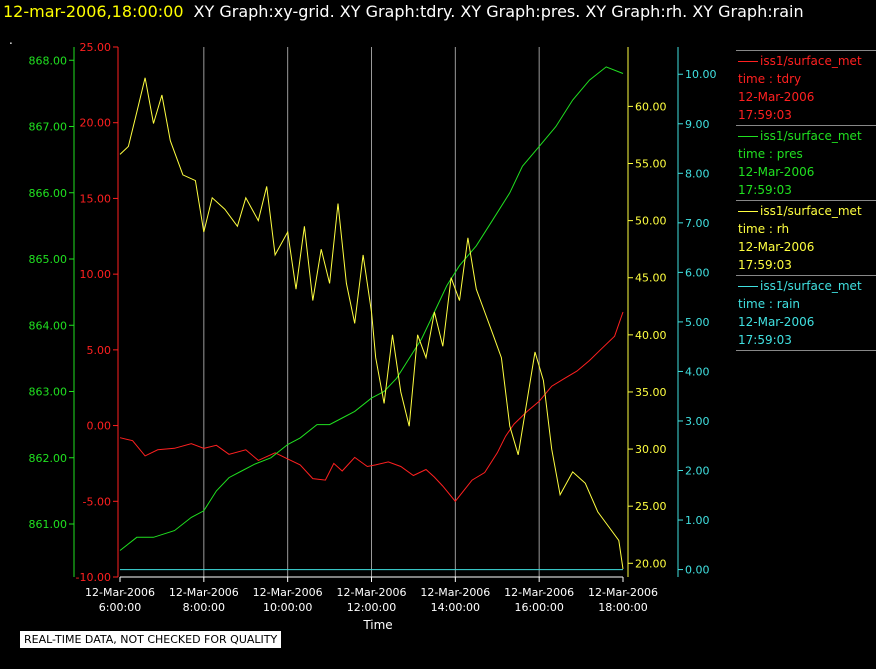 The image size is (876, 669). What do you see at coordinates (622, 607) in the screenshot?
I see `x-tick-time: 18:00:00` at bounding box center [622, 607].